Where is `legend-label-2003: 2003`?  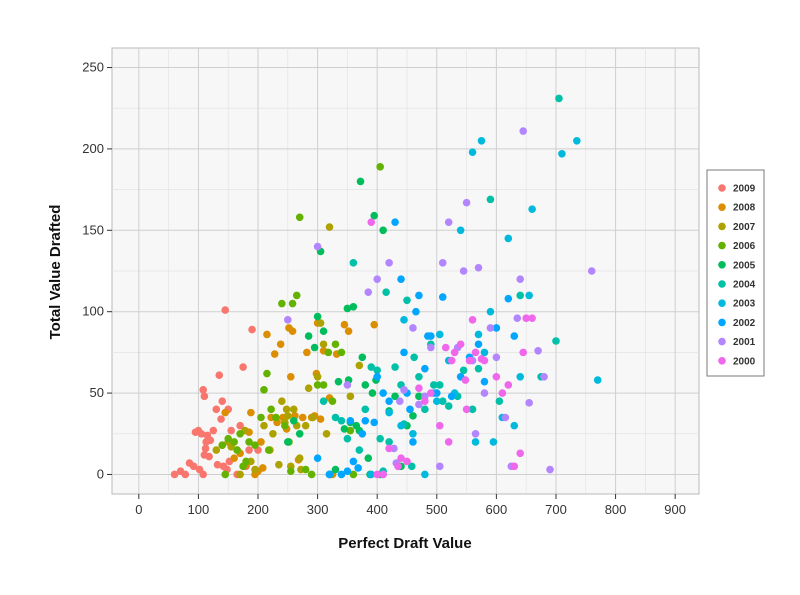 legend-label-2003: 2003 is located at coordinates (744, 304).